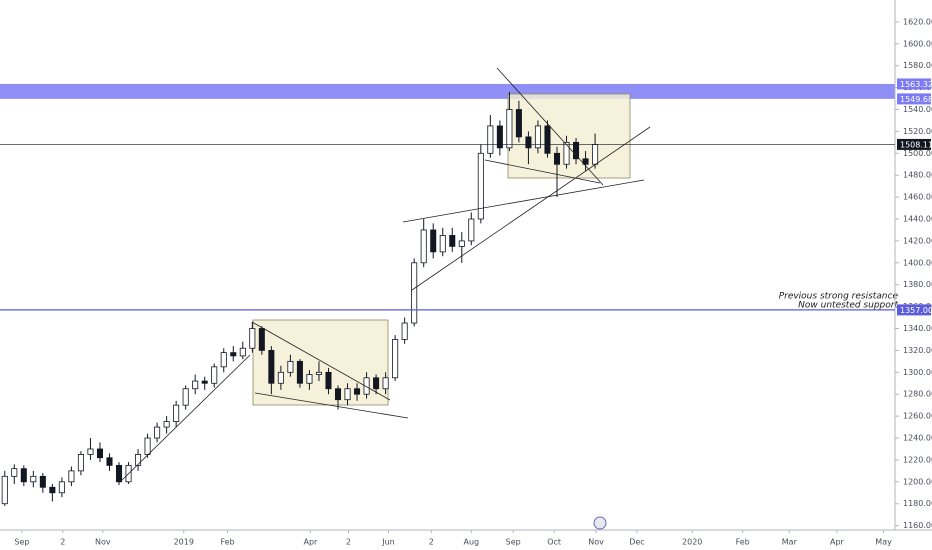 This screenshot has width=932, height=550. I want to click on y-tick-label: 1280.00, so click(917, 394).